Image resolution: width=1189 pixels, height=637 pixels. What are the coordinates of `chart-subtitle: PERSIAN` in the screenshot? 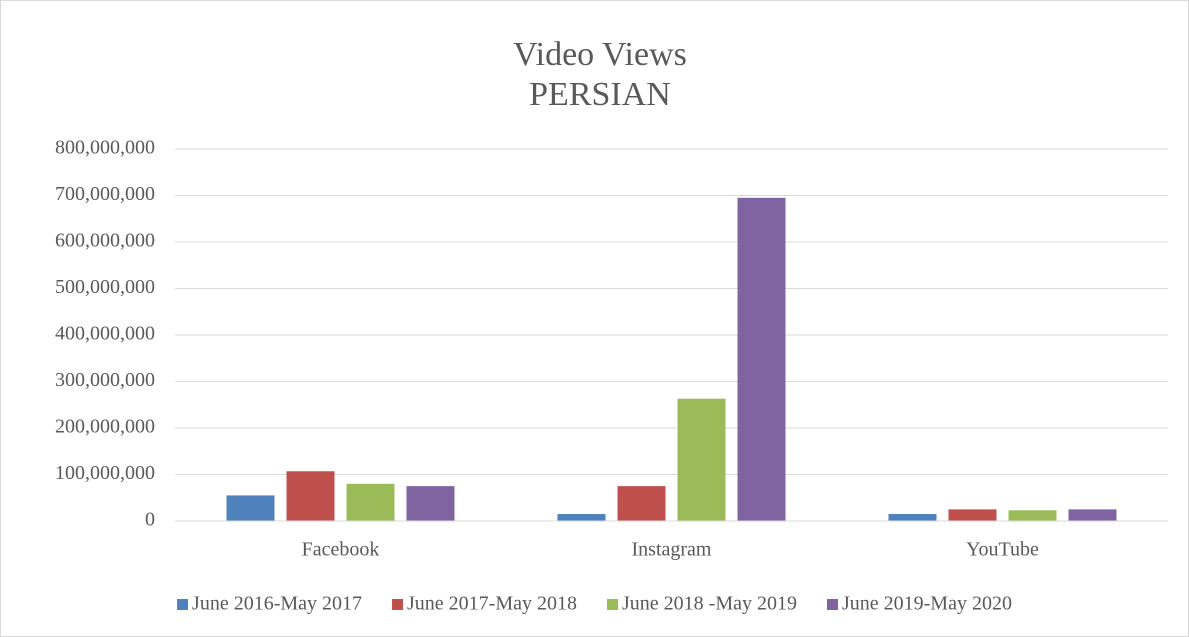 It's located at (600, 94).